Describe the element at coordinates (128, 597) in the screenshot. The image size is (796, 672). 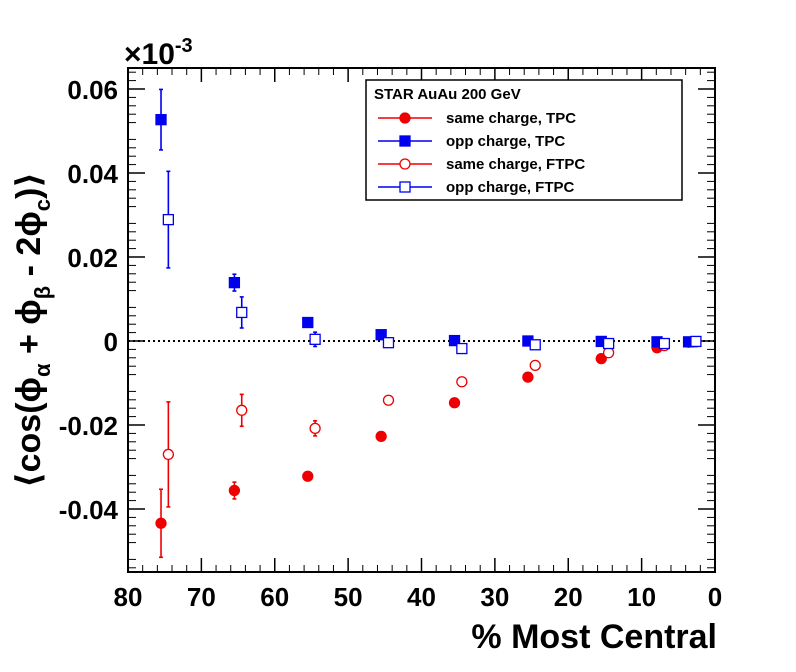
I see `x-tick-label: 80` at that location.